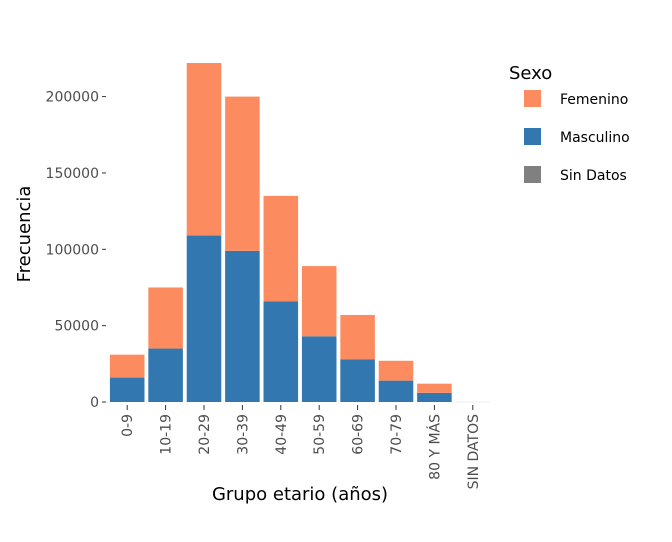 The image size is (672, 542). Describe the element at coordinates (320, 434) in the screenshot. I see `x-tick-label-50-59: 50-59` at that location.